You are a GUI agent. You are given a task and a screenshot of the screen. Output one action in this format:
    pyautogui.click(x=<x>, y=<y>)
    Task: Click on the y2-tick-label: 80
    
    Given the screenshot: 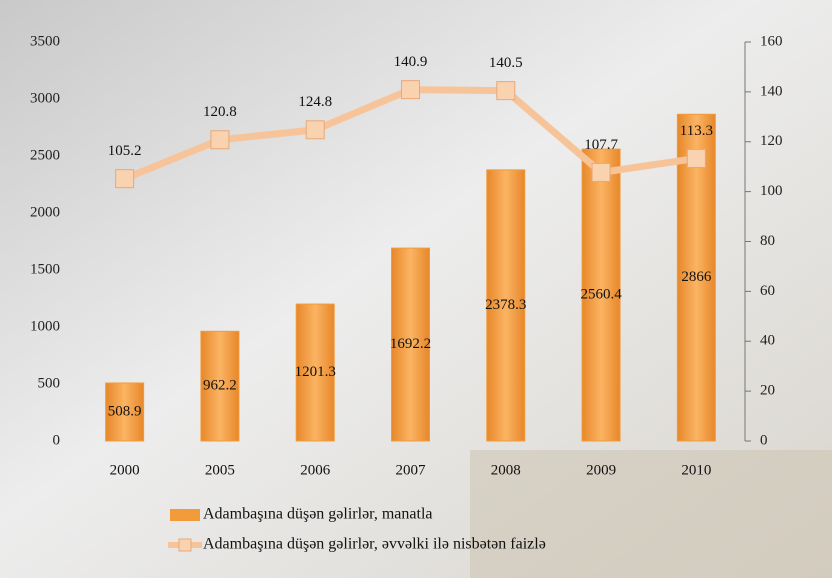 What is the action you would take?
    pyautogui.click(x=767, y=241)
    